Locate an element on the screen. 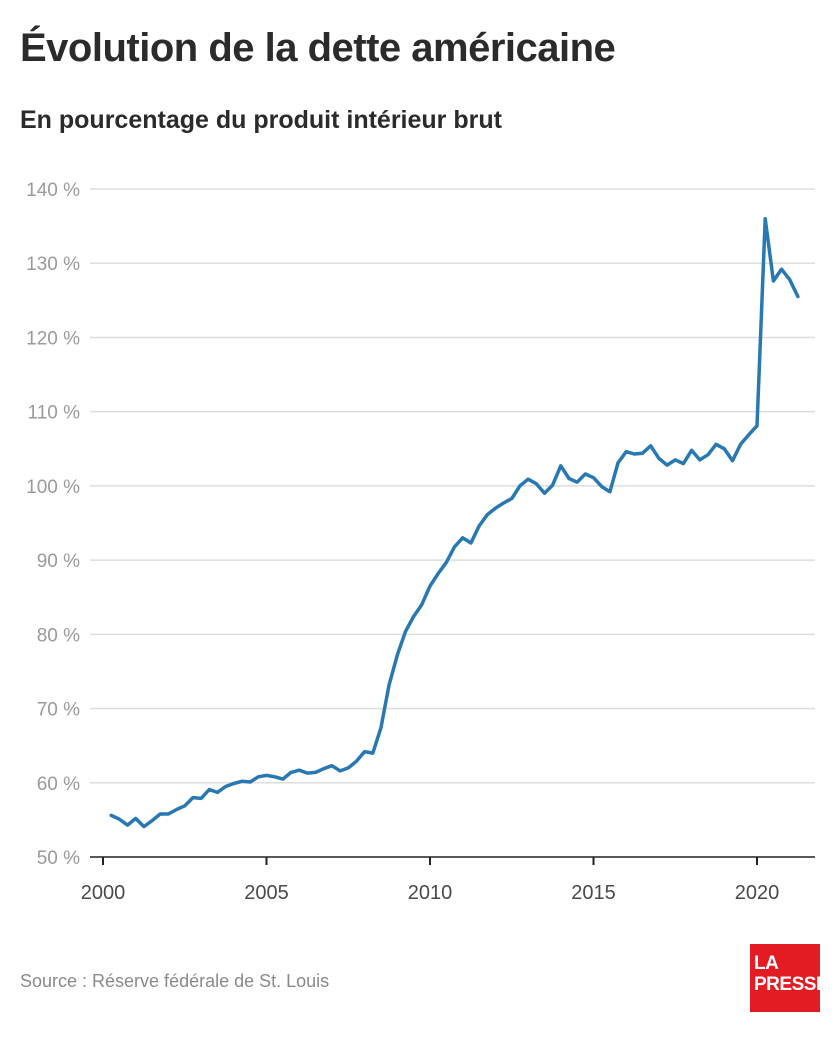  x-tick-label: 2010 is located at coordinates (430, 893).